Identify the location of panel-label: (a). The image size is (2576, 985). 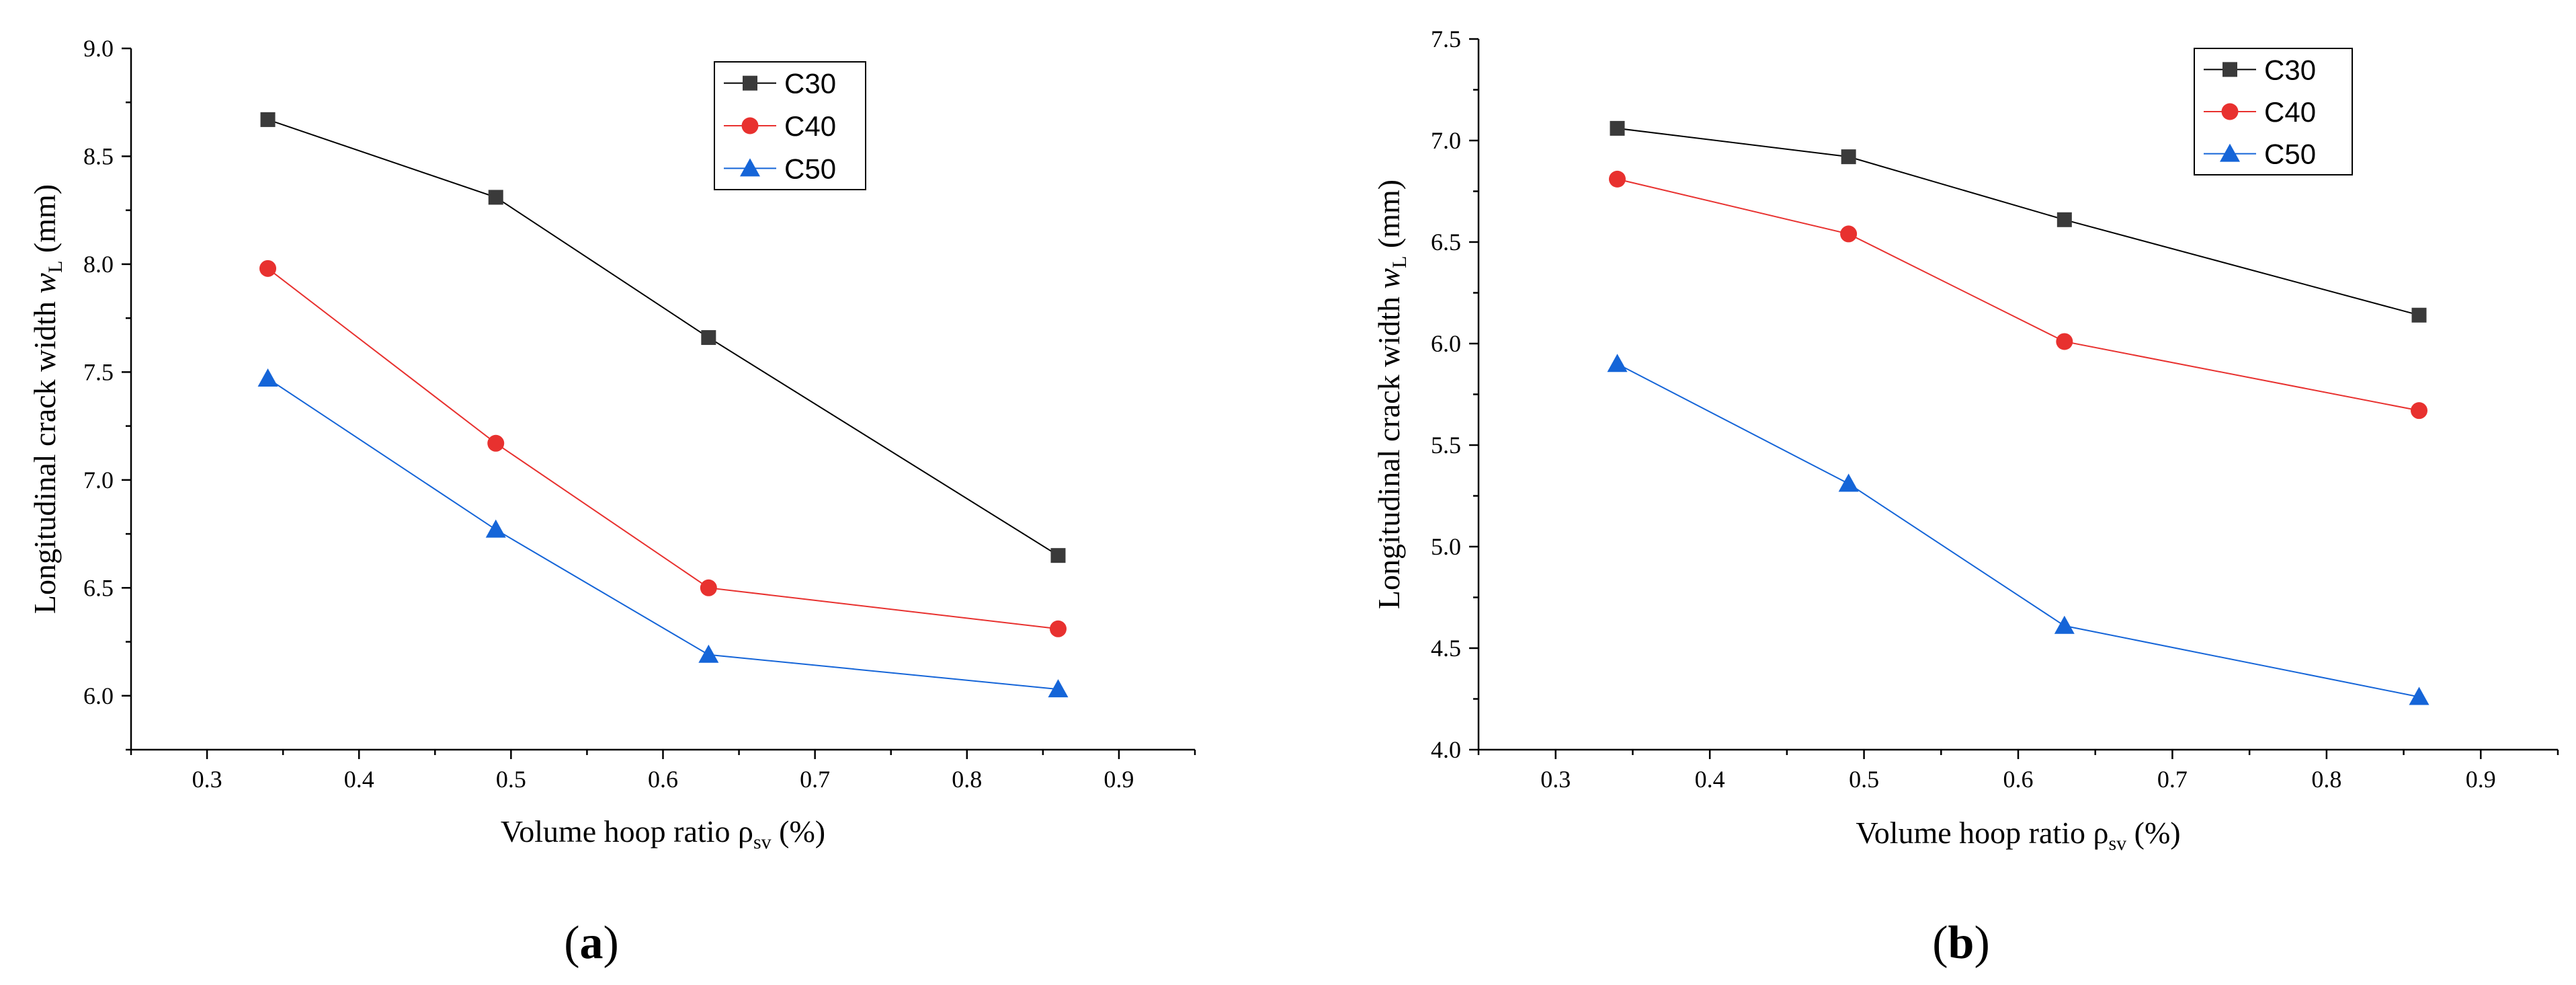
(591, 943).